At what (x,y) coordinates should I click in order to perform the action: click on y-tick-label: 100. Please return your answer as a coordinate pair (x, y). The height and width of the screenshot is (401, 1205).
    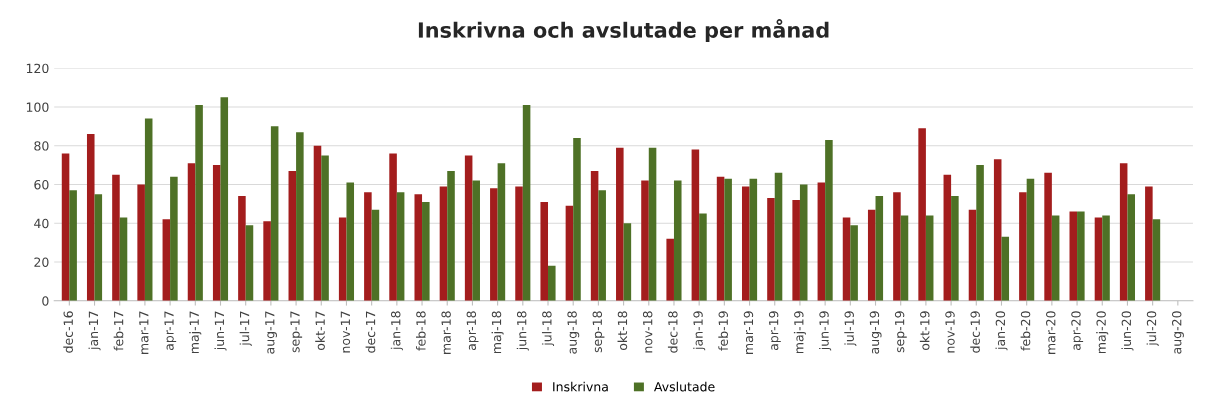
    Looking at the image, I should click on (37, 107).